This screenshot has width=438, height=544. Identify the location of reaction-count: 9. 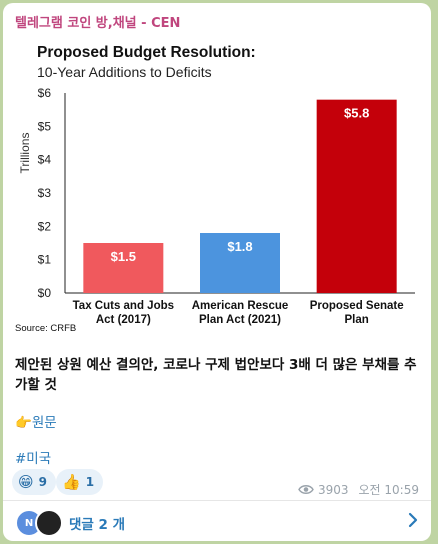
(42, 482).